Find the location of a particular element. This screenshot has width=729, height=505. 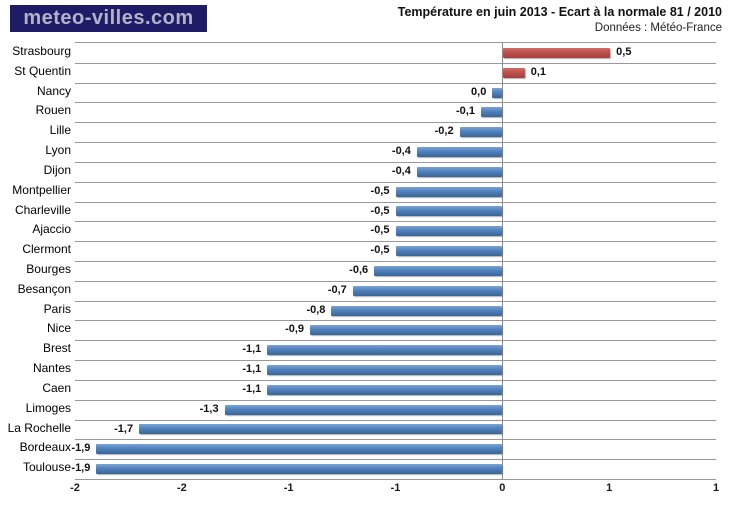

bar-value-label: -0,9 is located at coordinates (295, 329).